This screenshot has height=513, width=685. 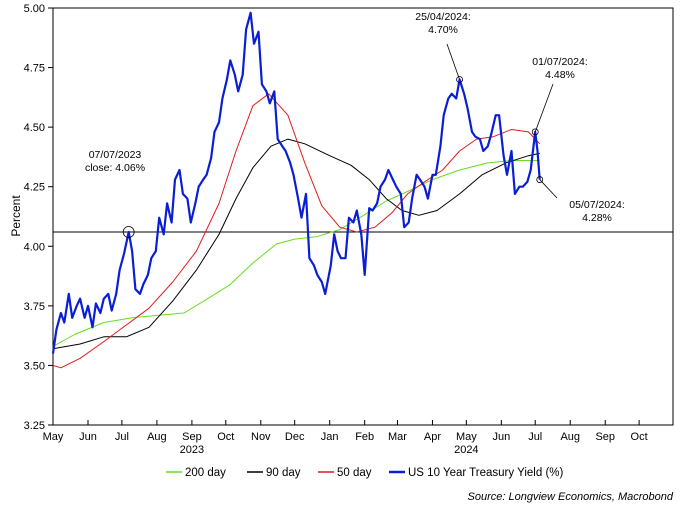 What do you see at coordinates (34, 188) in the screenshot?
I see `y-tick-label: 4.25` at bounding box center [34, 188].